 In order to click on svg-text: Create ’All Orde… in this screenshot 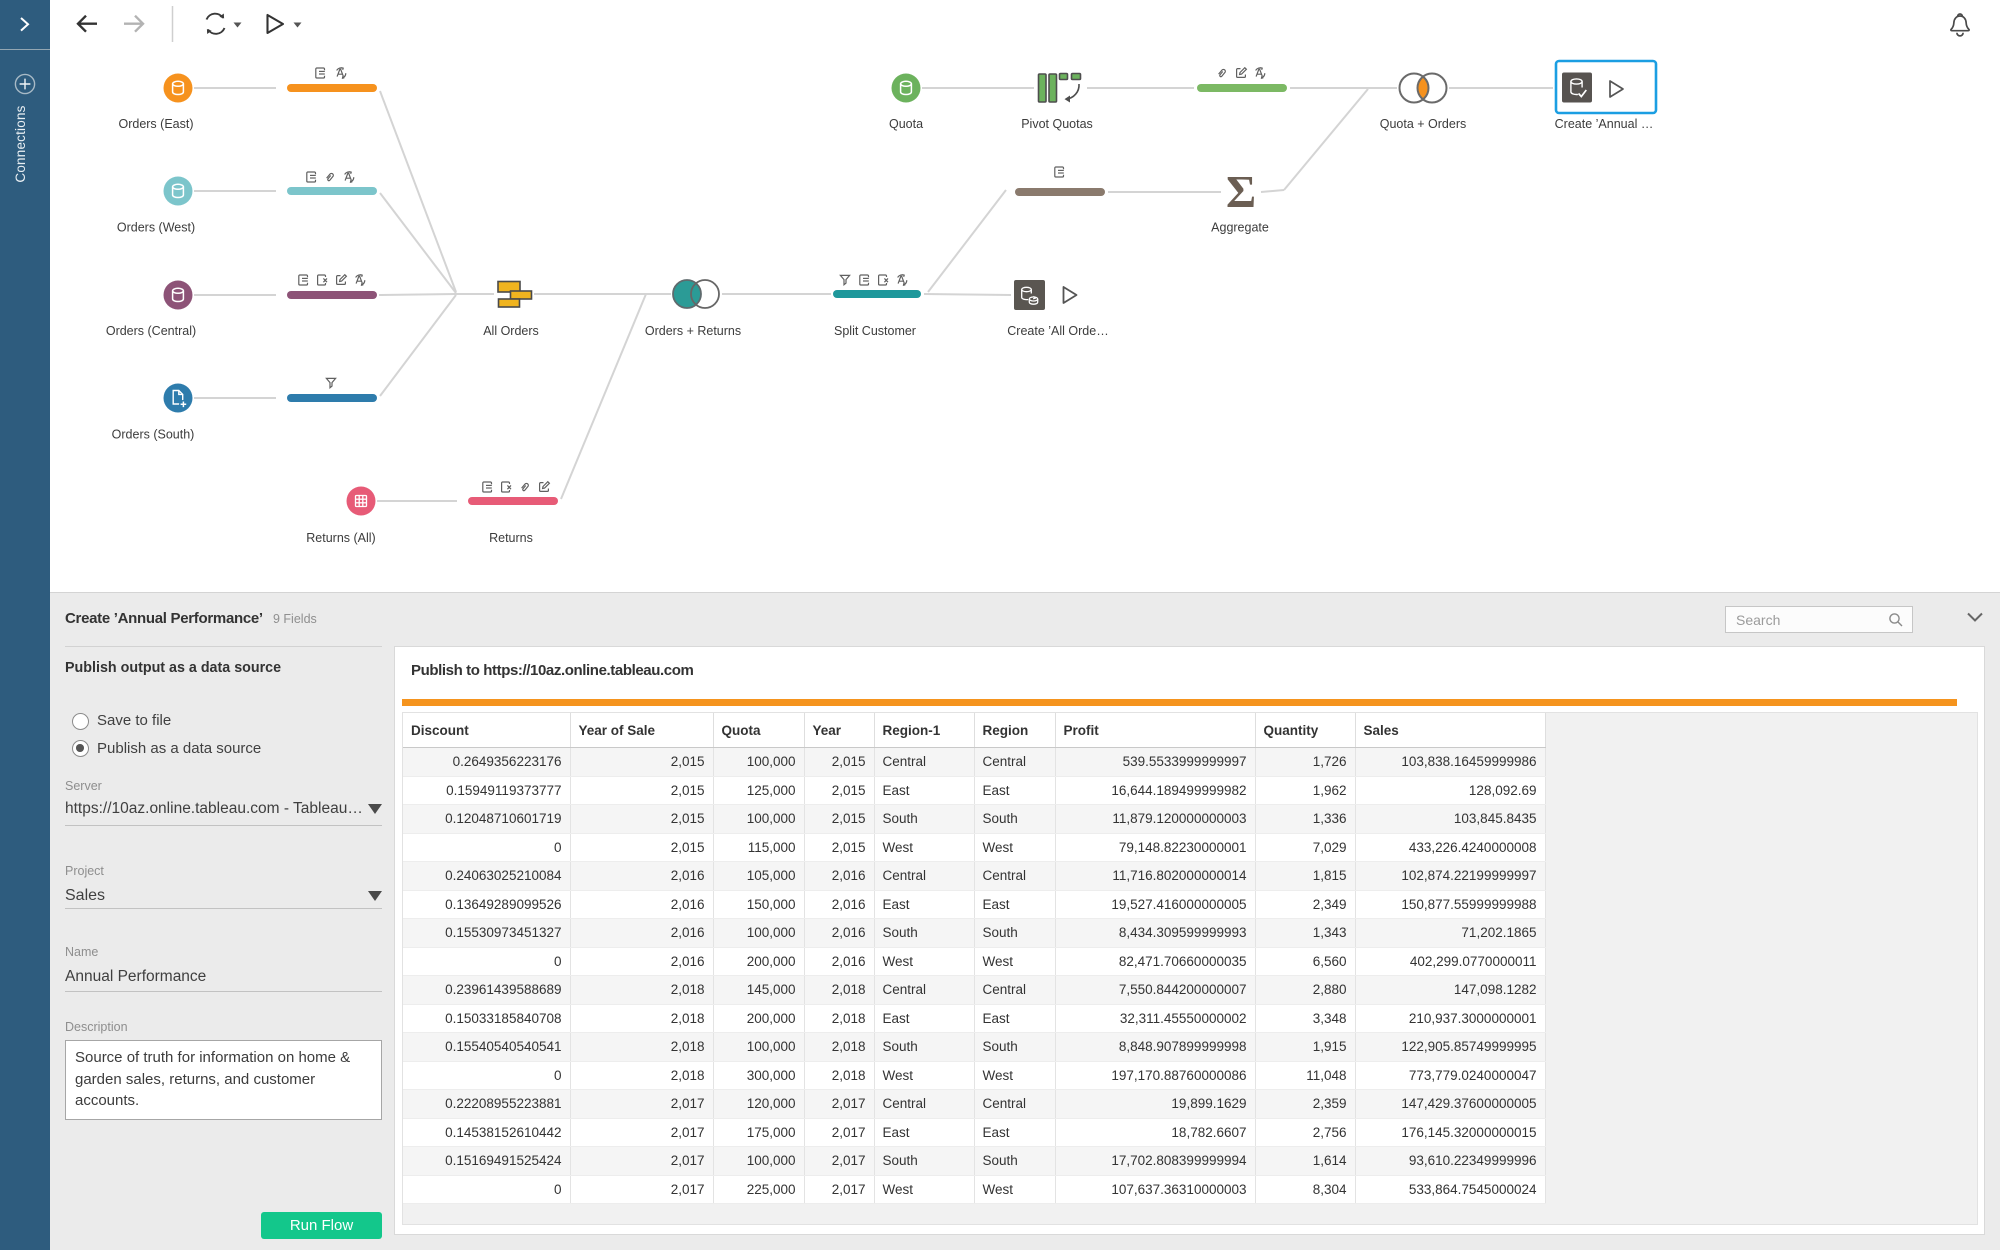, I will do `click(1057, 331)`.